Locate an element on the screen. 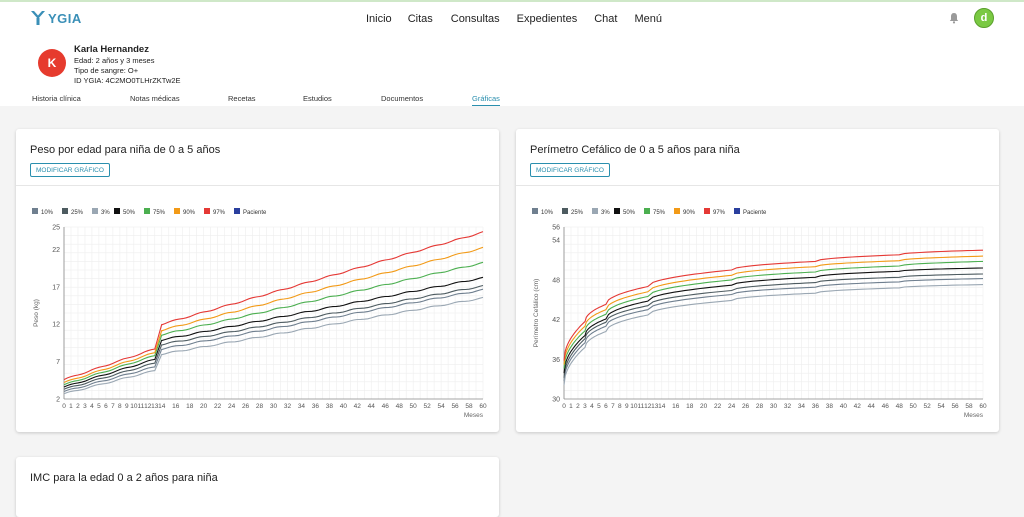 This screenshot has height=517, width=1024. card-divider is located at coordinates (757, 185).